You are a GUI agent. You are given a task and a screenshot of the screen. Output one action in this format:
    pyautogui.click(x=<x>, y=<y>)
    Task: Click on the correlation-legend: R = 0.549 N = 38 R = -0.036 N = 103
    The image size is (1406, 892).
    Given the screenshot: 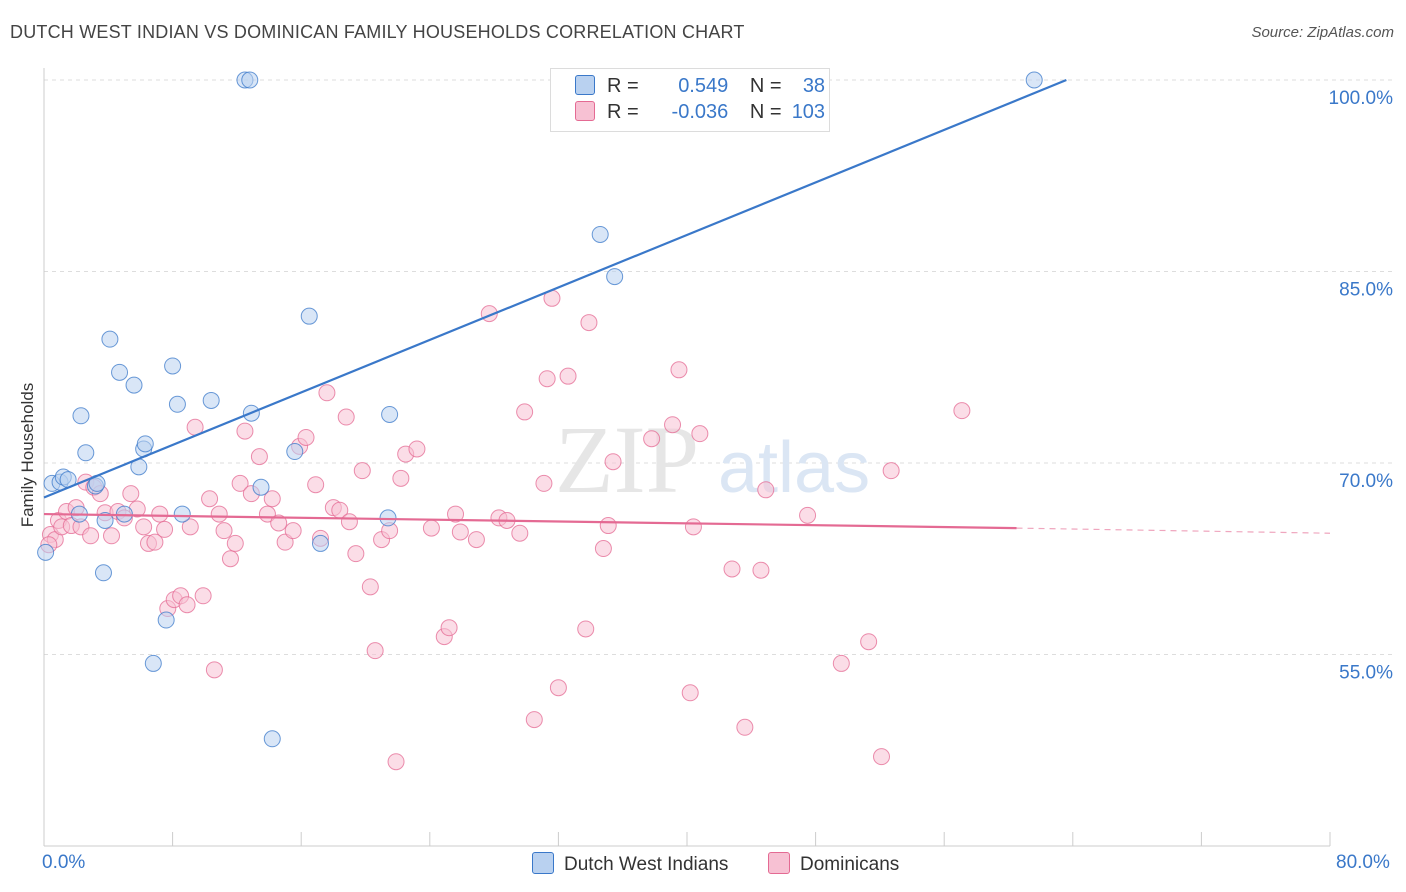 What is the action you would take?
    pyautogui.click(x=690, y=100)
    